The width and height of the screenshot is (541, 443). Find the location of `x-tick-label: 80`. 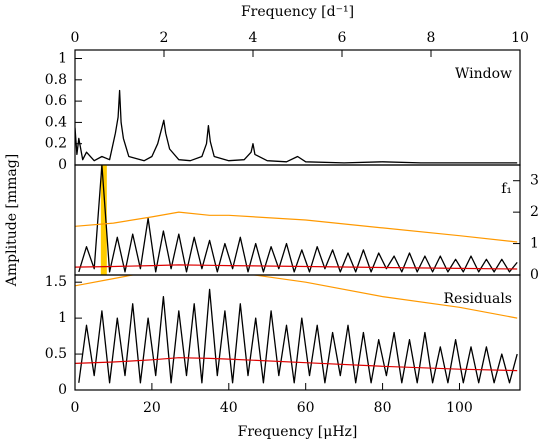

x-tick-label: 80 is located at coordinates (383, 408).